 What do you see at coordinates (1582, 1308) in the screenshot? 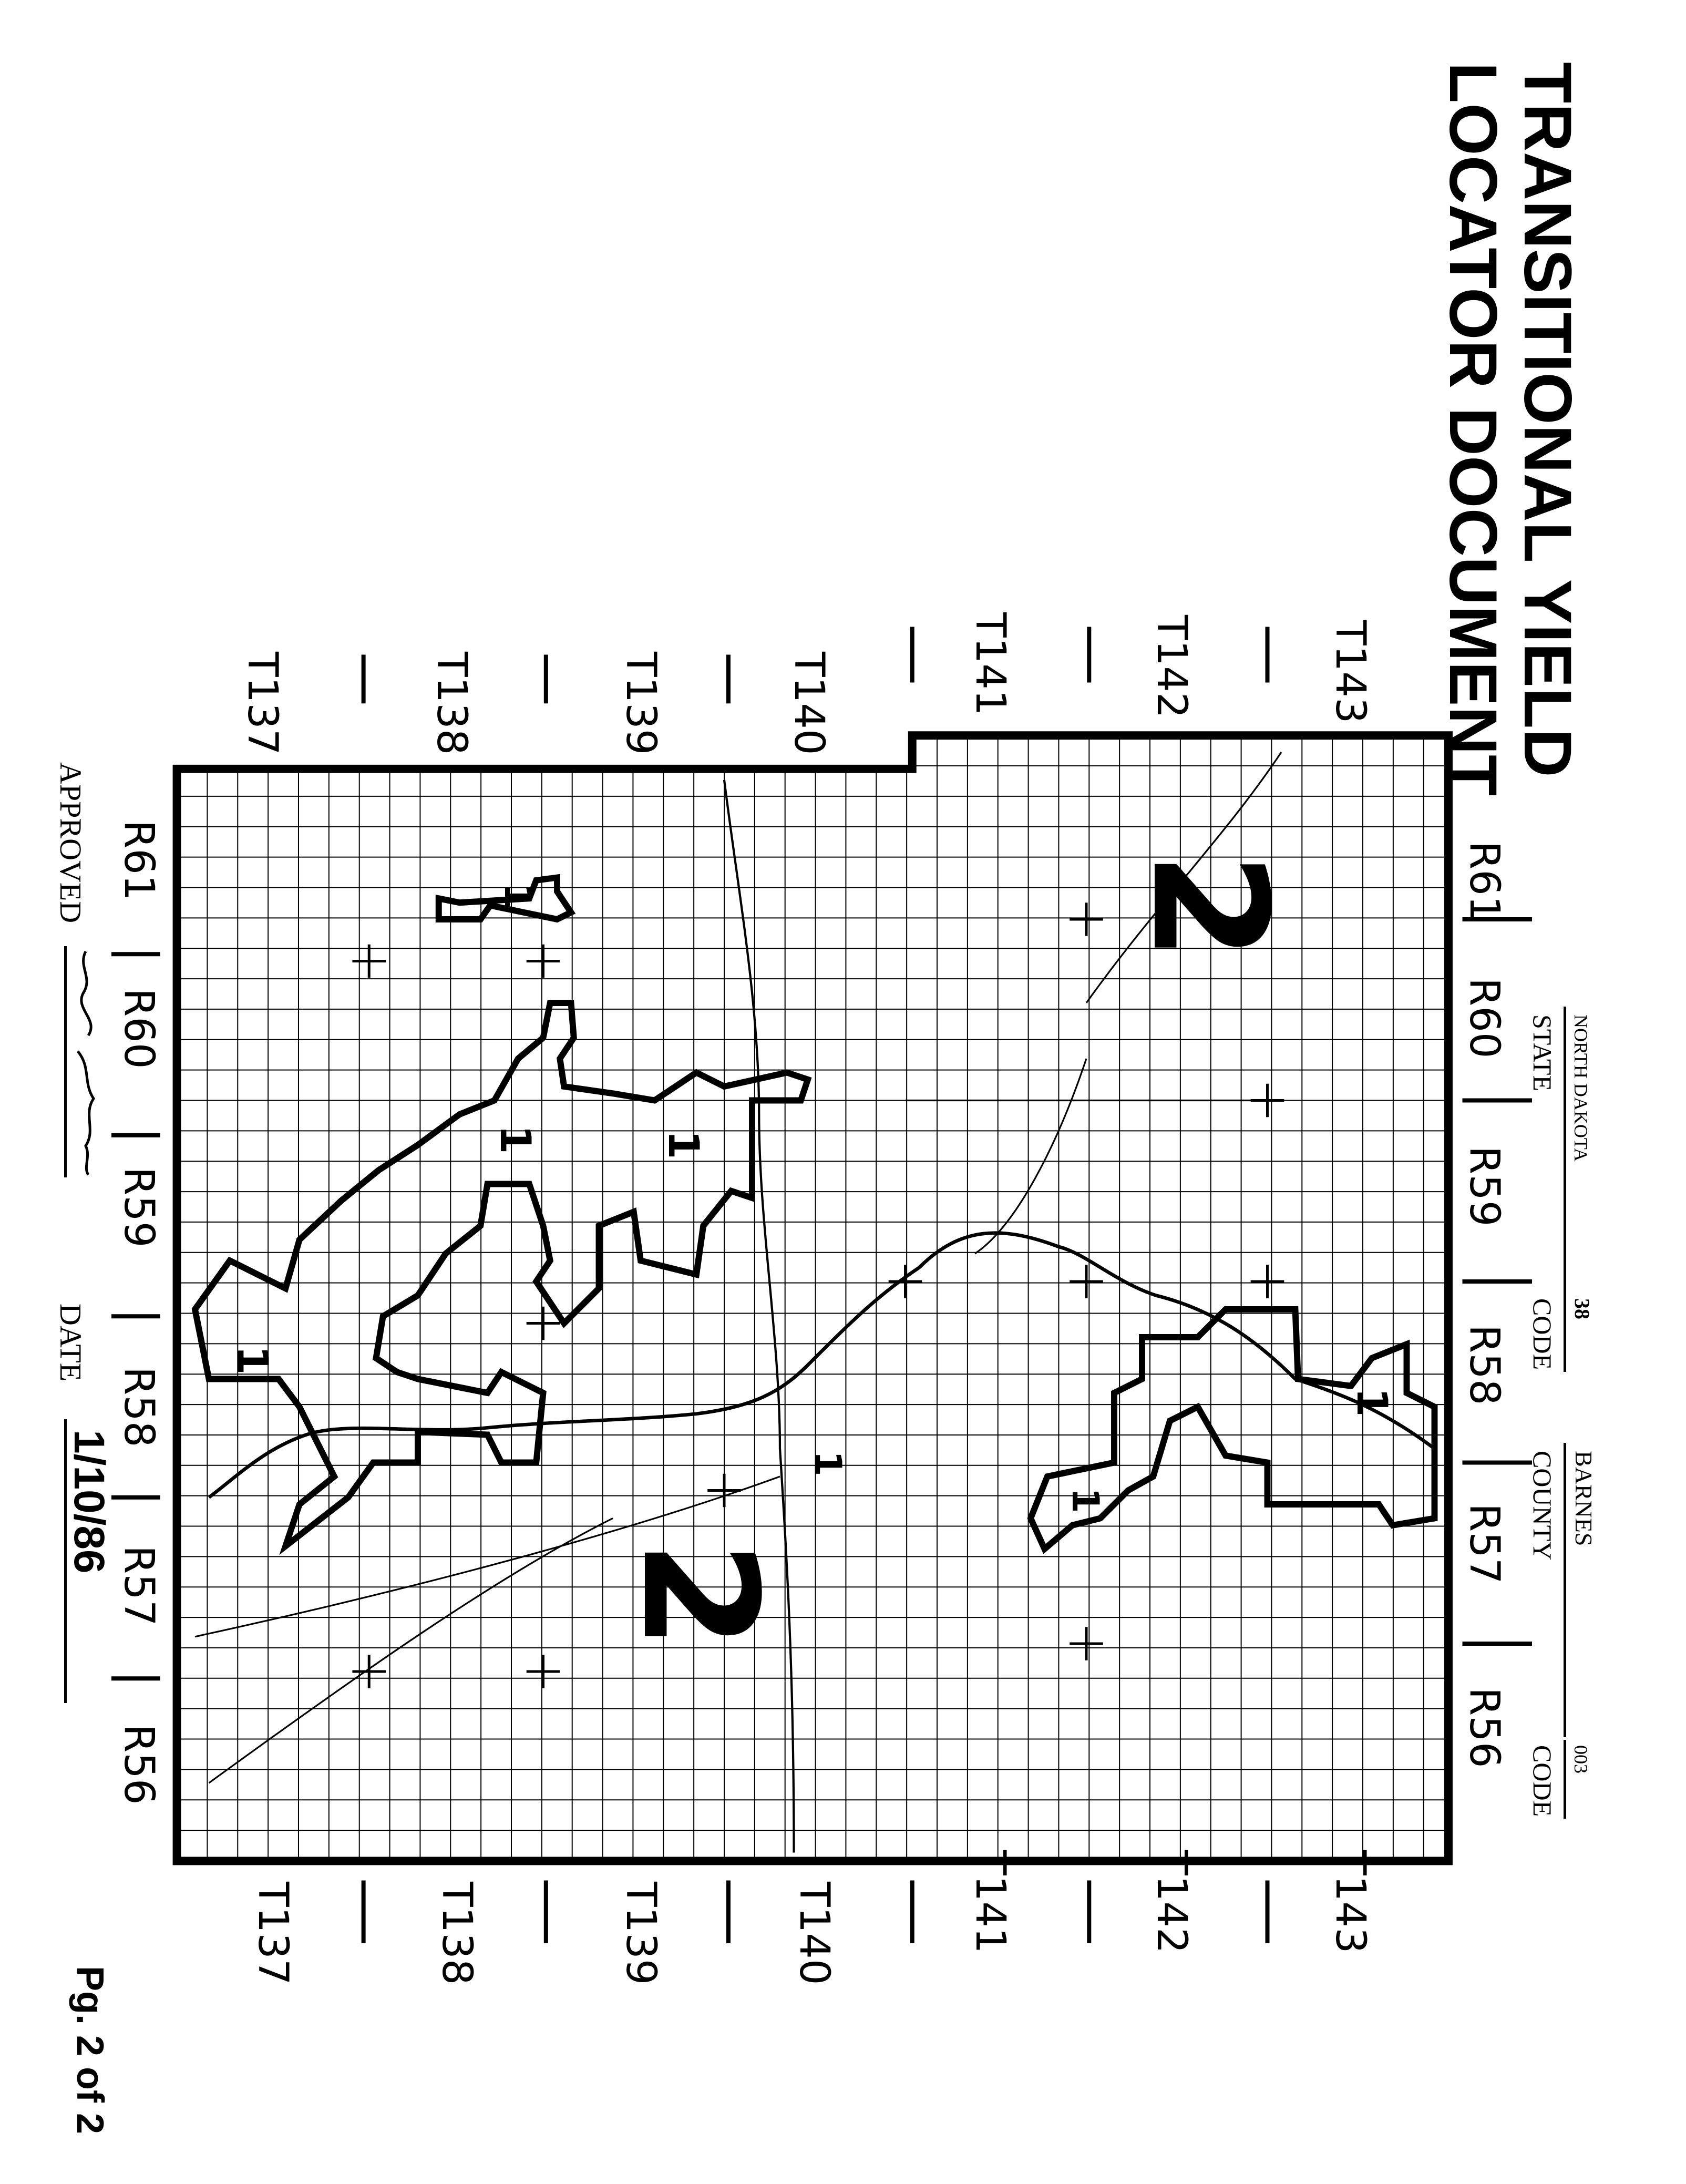
I see `state-code-value: 38` at bounding box center [1582, 1308].